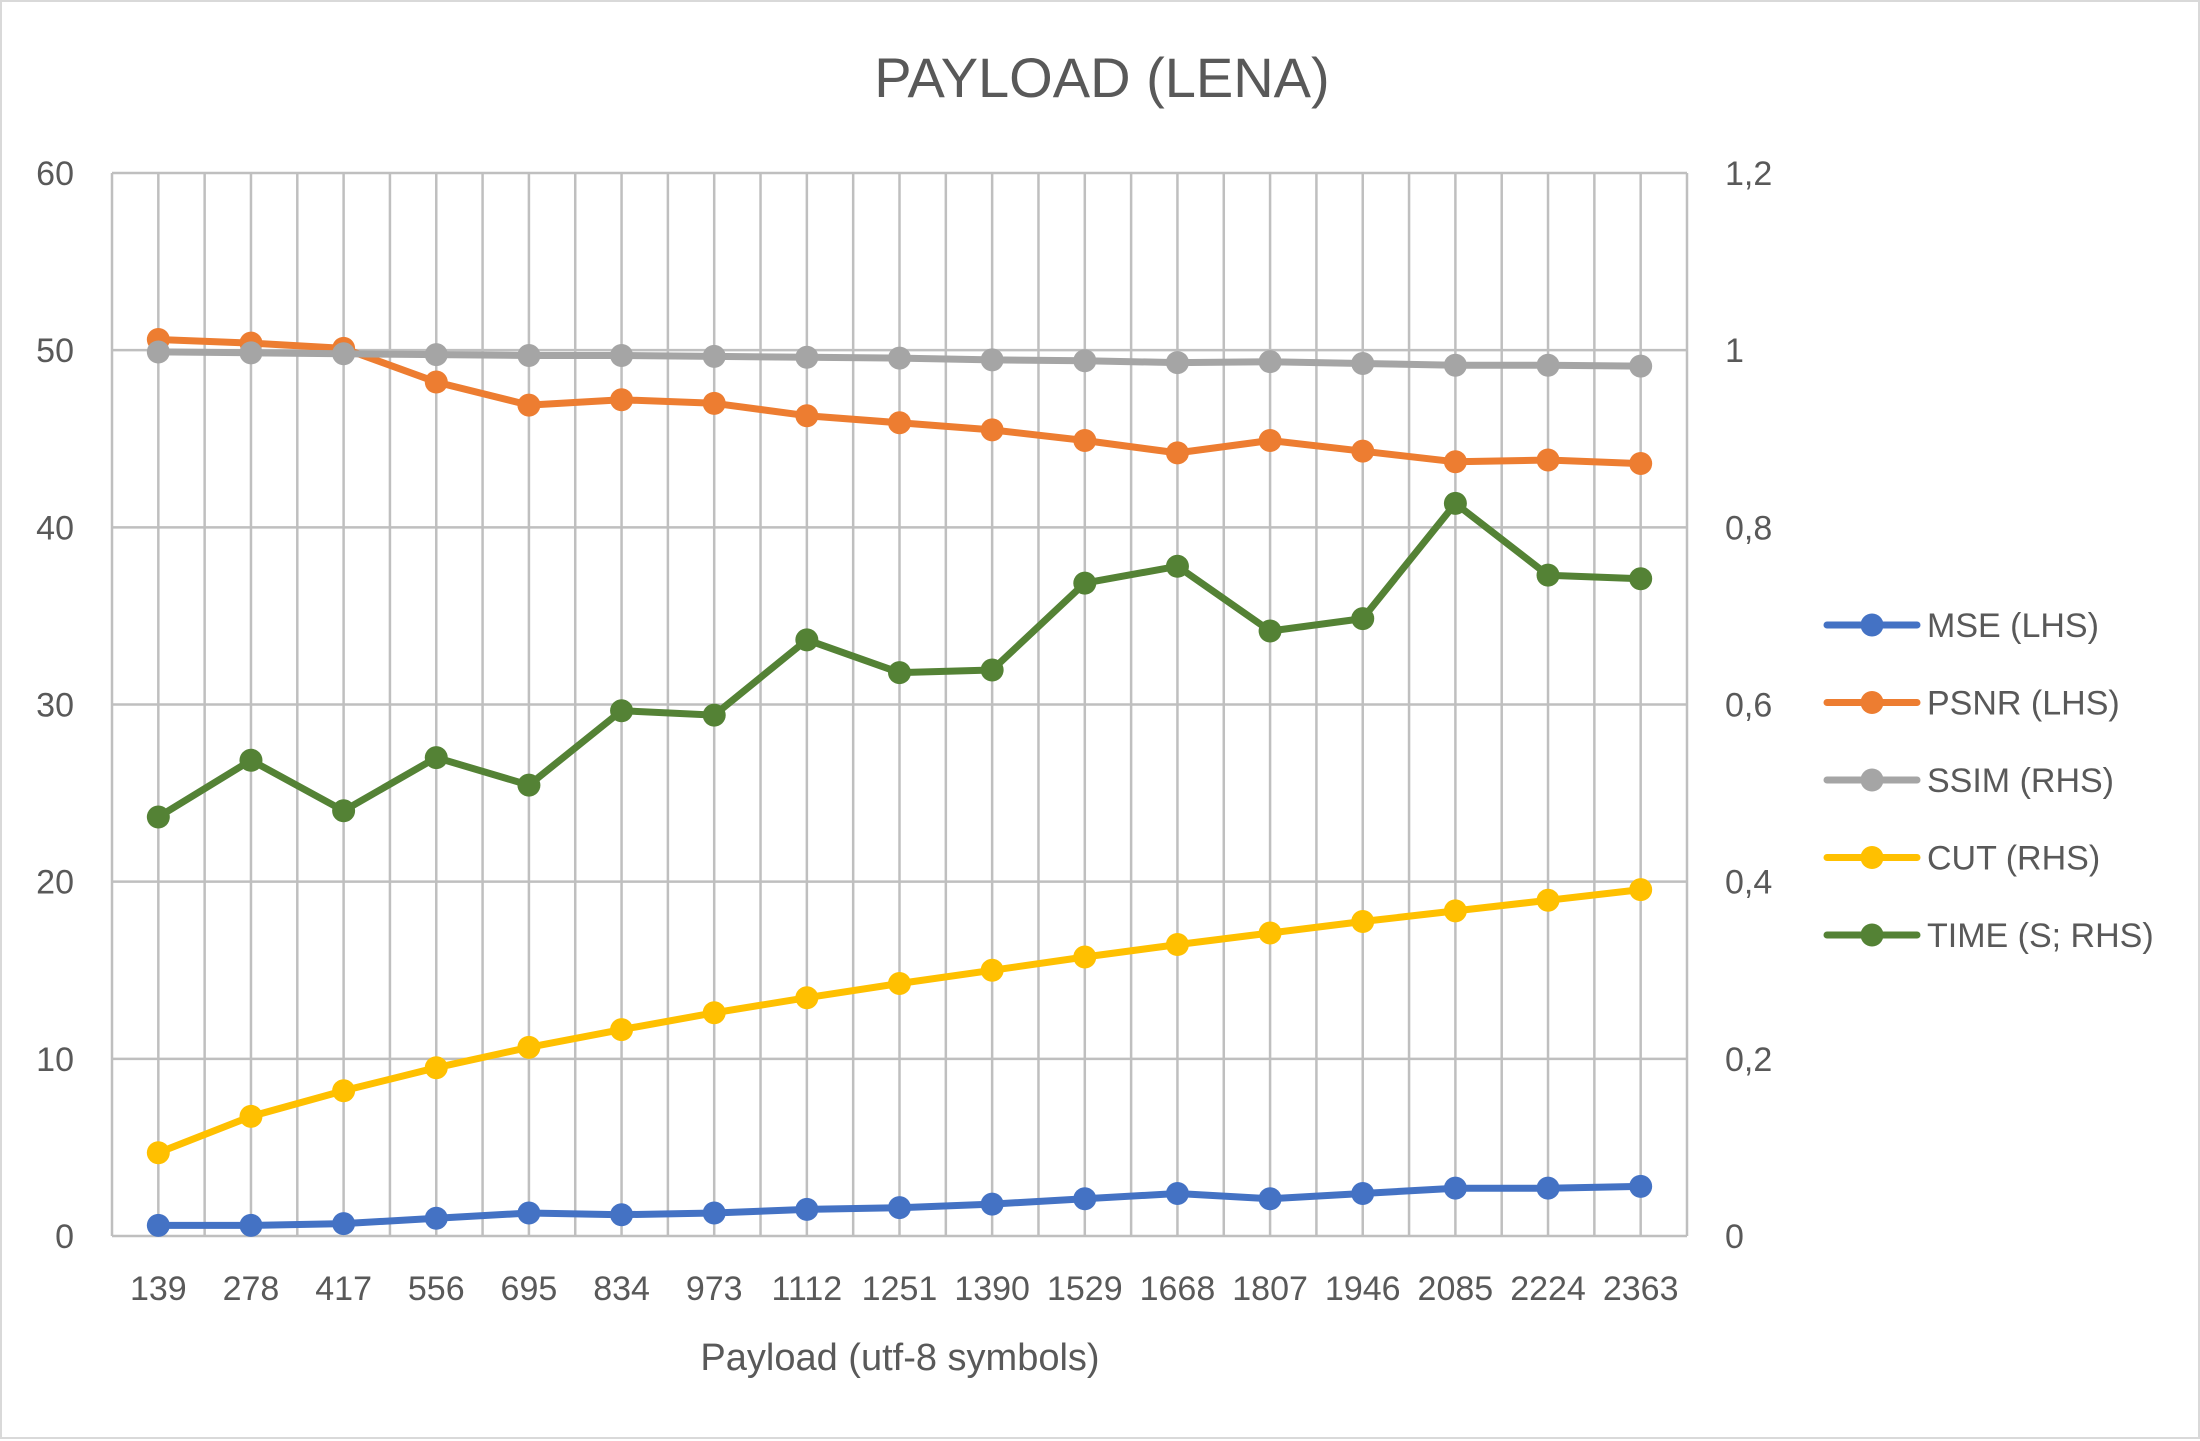 This screenshot has width=2200, height=1441. I want to click on x-tick-label: 2085, so click(1456, 1289).